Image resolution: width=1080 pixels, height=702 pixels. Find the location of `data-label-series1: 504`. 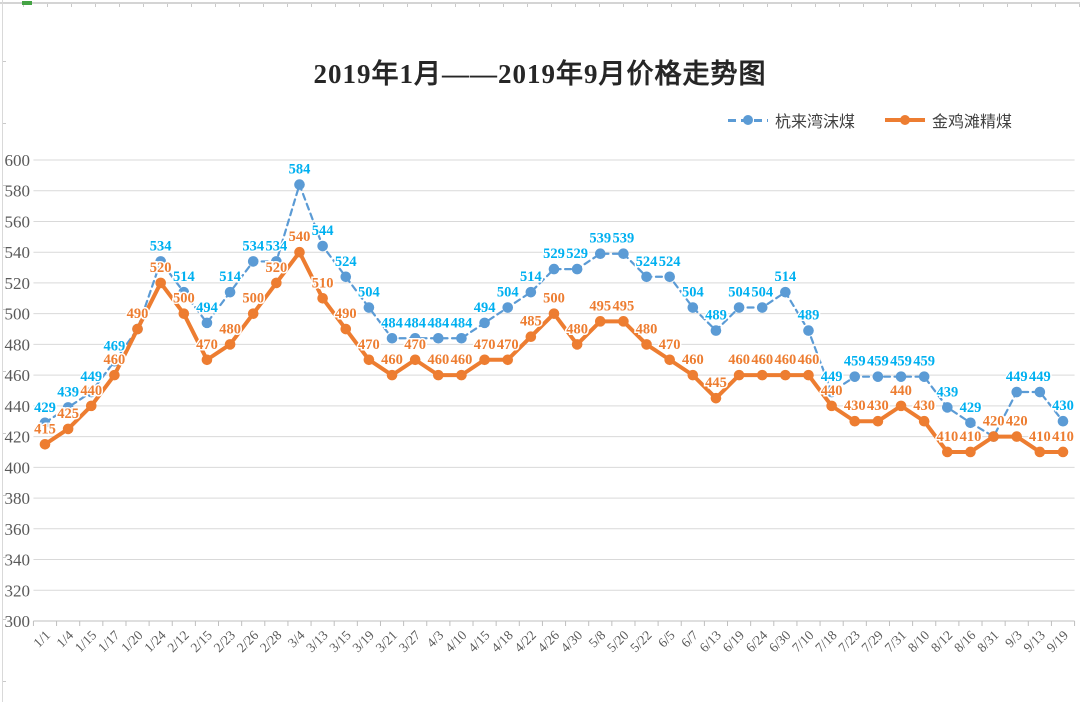

data-label-series1: 504 is located at coordinates (369, 293).